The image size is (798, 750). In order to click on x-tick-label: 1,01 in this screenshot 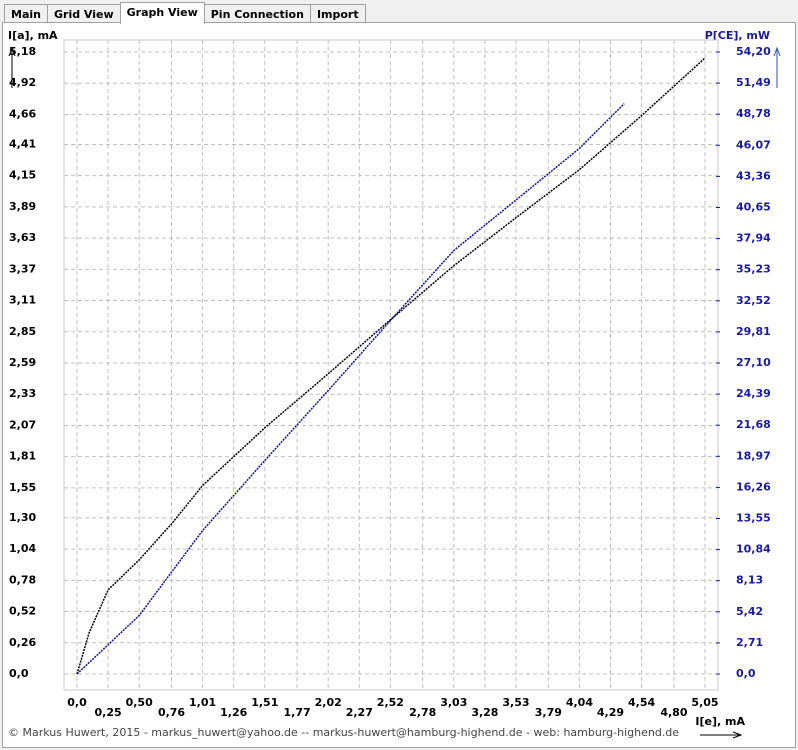, I will do `click(202, 702)`.